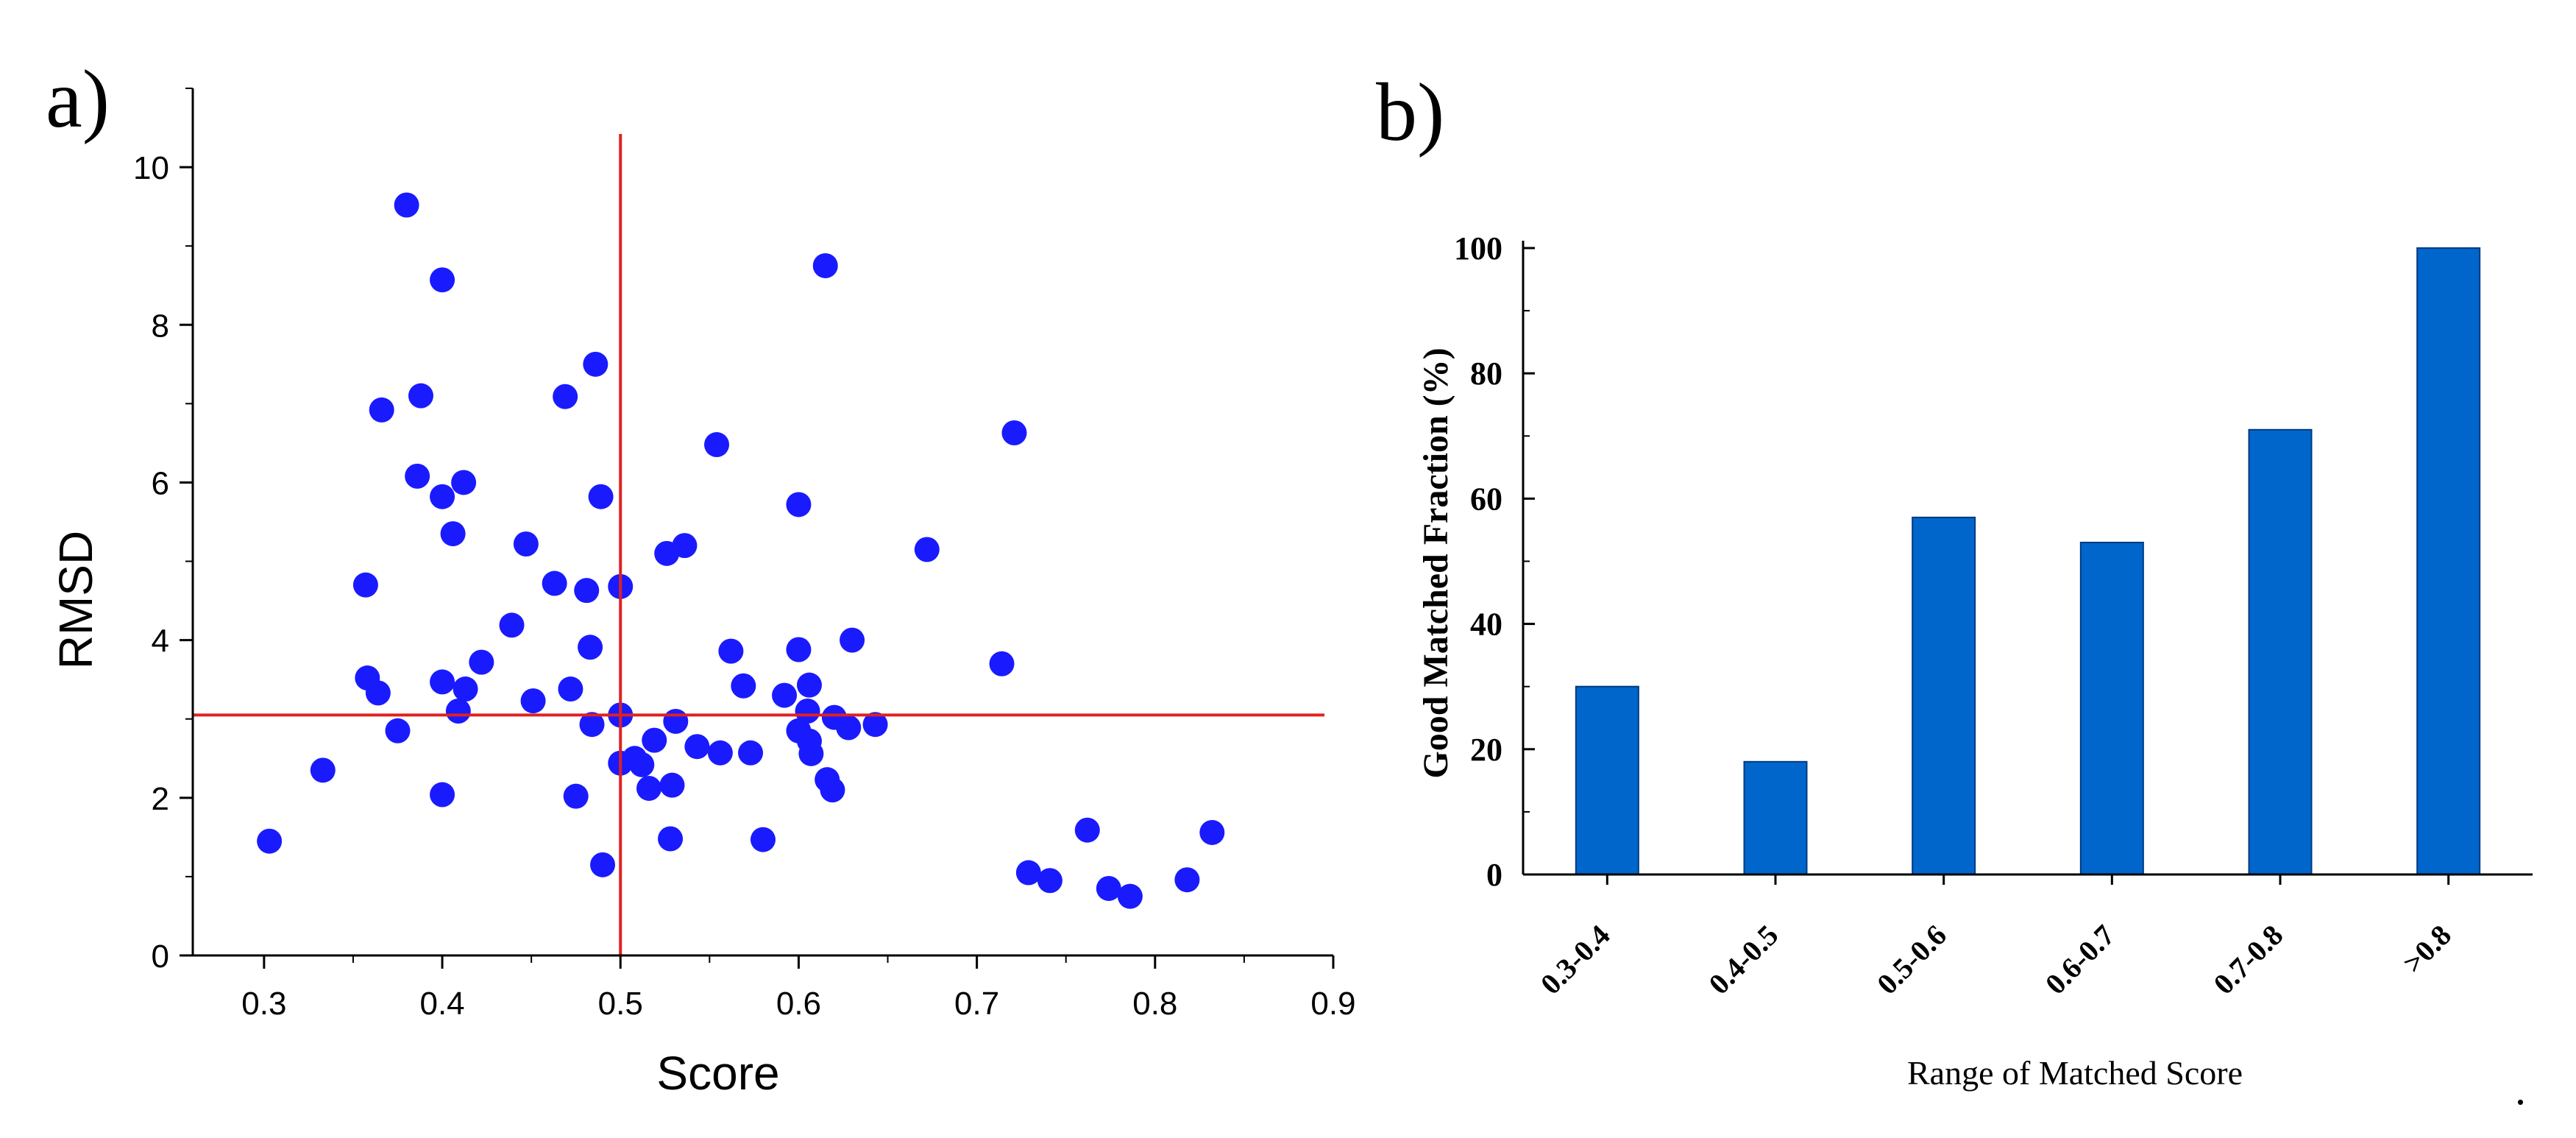 This screenshot has height=1138, width=2576. Describe the element at coordinates (1435, 563) in the screenshot. I see `bar-y-axis-title: Good Matched Fraction (%)` at that location.